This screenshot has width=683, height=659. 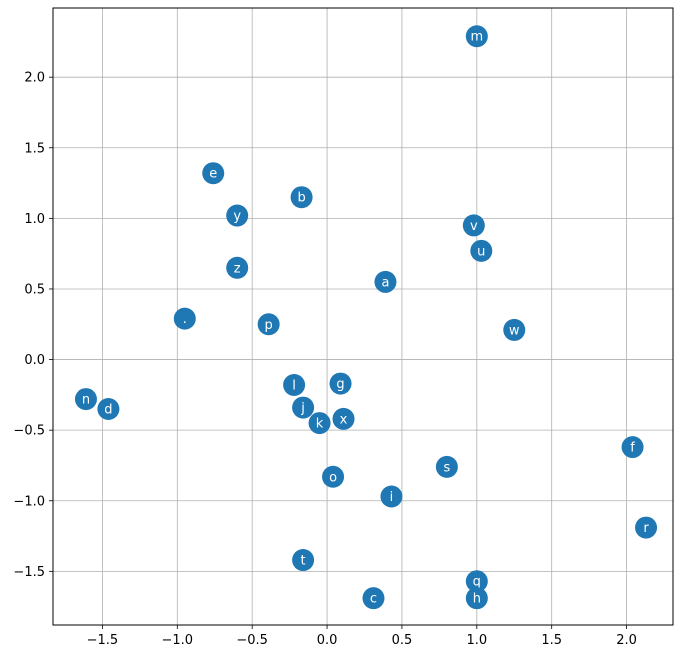 I want to click on scatter-point: m, so click(x=476, y=36).